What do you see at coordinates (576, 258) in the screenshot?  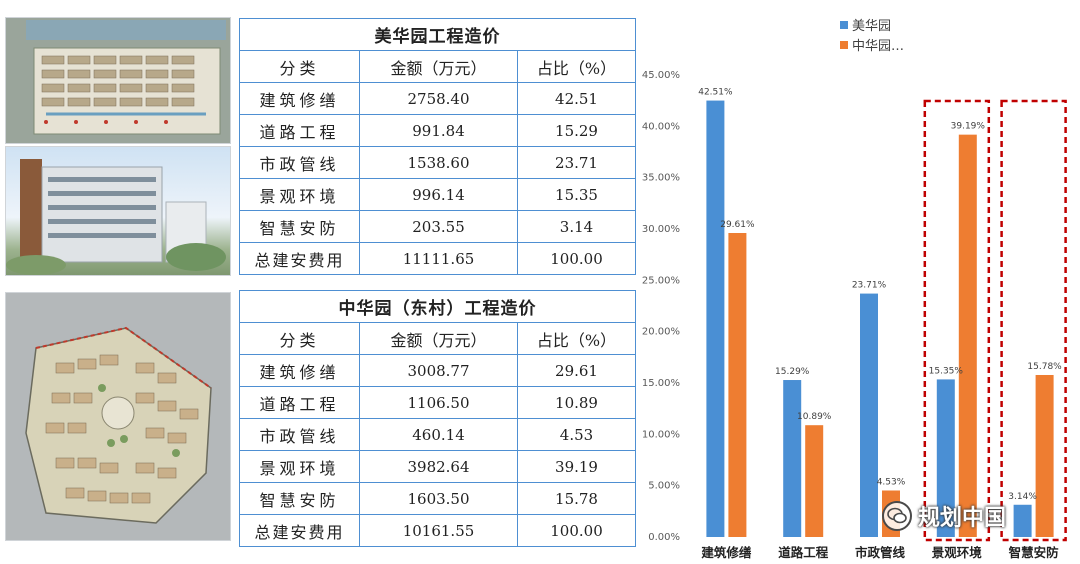 I see `row-share: 100.00` at bounding box center [576, 258].